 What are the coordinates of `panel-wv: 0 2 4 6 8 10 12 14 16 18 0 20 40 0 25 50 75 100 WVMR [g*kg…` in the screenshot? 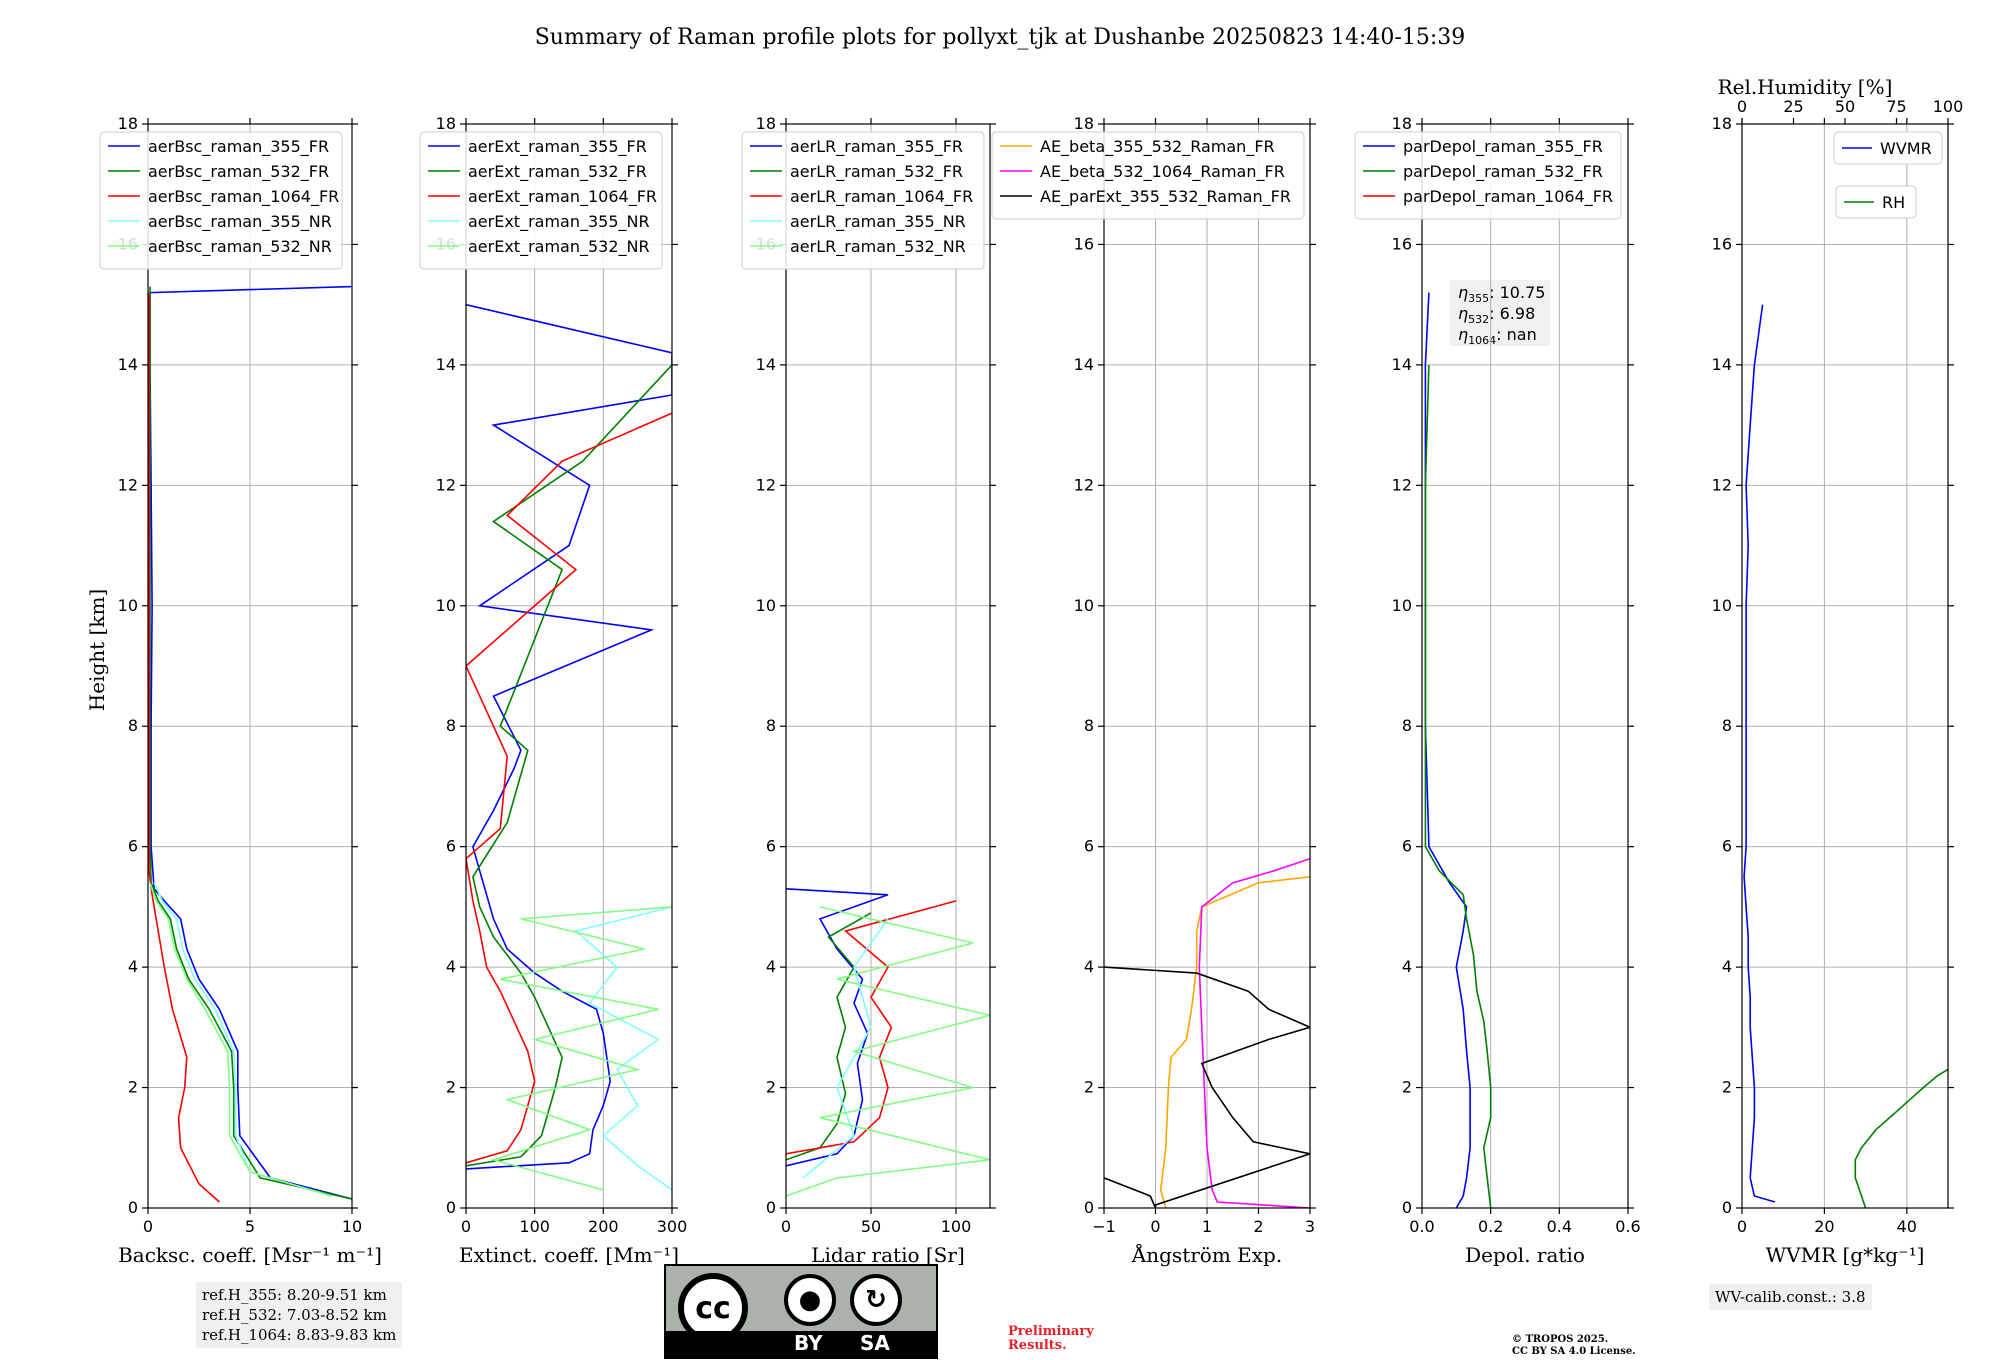 It's located at (1838, 682).